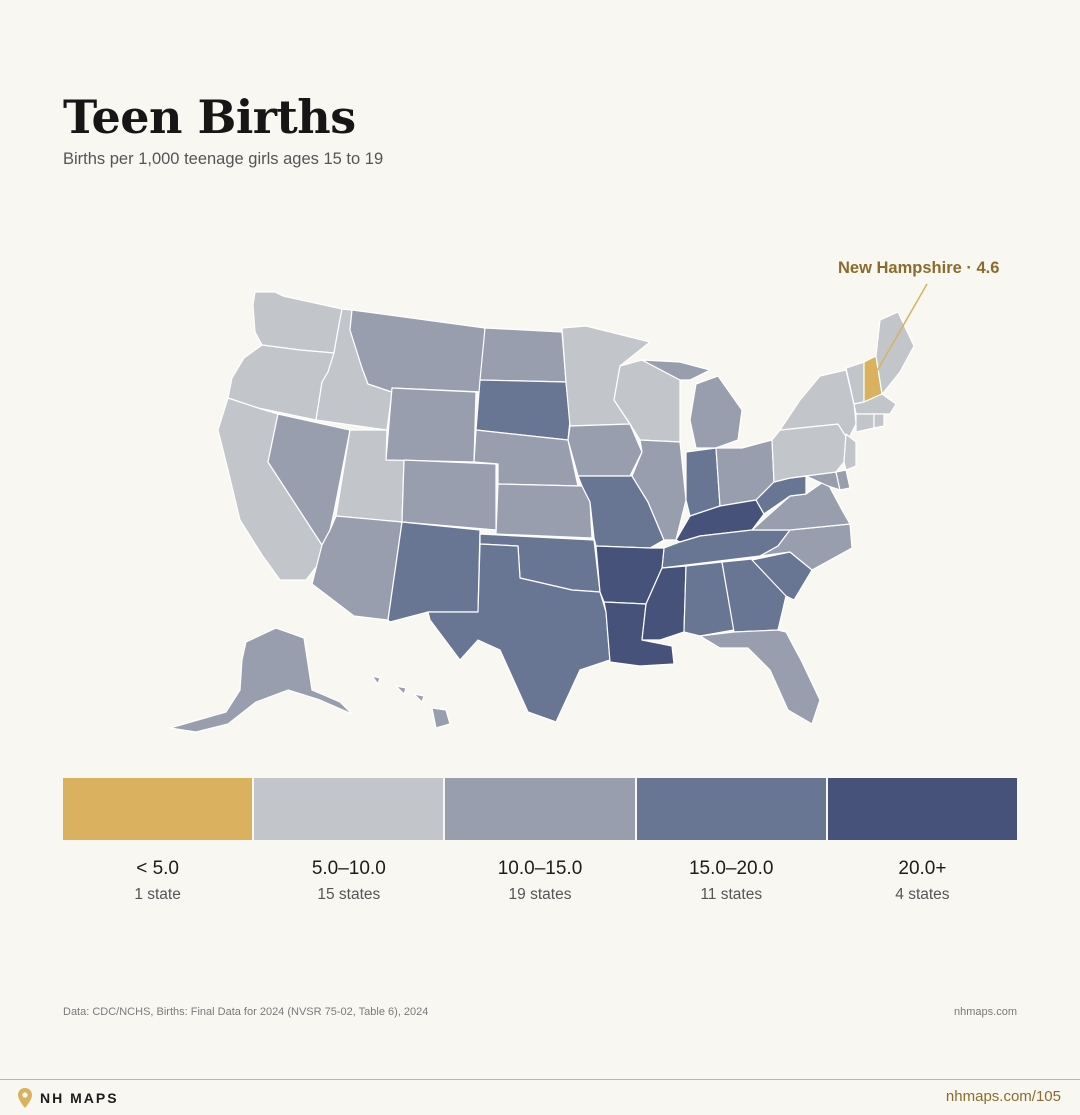 The width and height of the screenshot is (1080, 1115). Describe the element at coordinates (261, 680) in the screenshot. I see `state-AK` at that location.